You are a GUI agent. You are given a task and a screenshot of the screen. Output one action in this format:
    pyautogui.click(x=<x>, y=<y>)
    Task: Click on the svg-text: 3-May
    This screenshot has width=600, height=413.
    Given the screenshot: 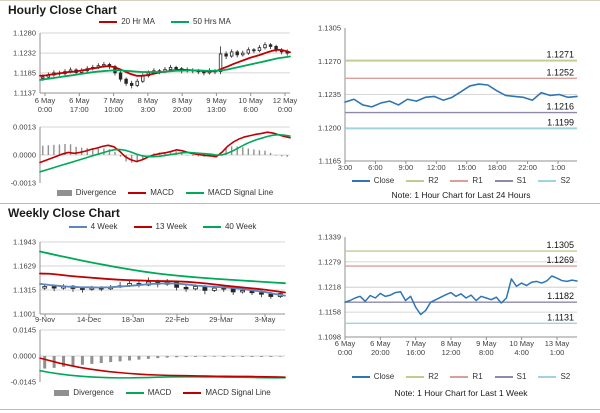 What is the action you would take?
    pyautogui.click(x=265, y=319)
    